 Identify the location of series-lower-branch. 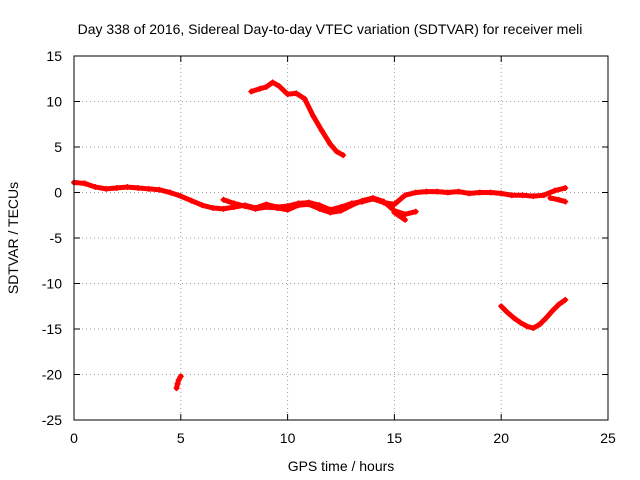
(319, 206).